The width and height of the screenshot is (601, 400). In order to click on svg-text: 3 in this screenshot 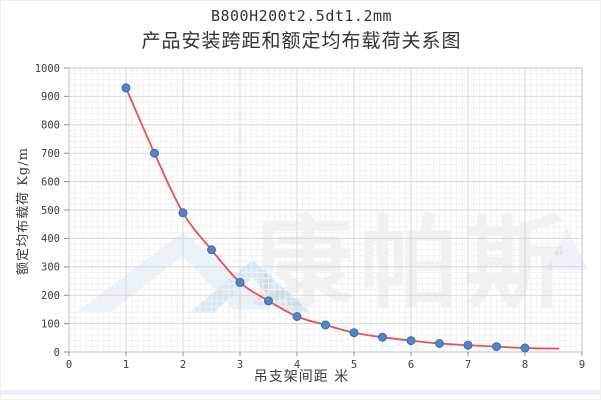, I will do `click(240, 365)`.